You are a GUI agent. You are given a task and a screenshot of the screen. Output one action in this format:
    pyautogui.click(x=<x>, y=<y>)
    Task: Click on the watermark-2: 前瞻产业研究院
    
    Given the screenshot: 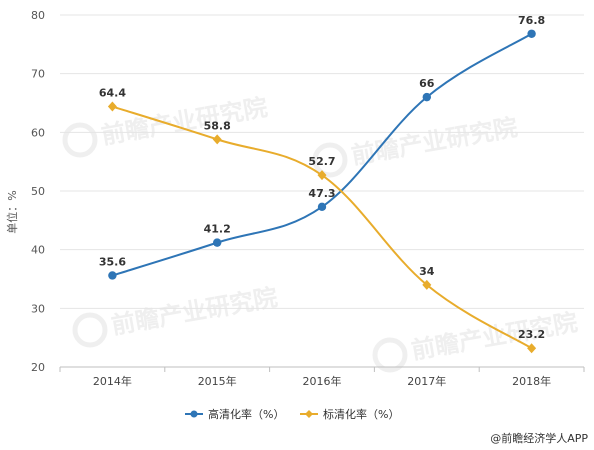 What is the action you would take?
    pyautogui.click(x=176, y=315)
    